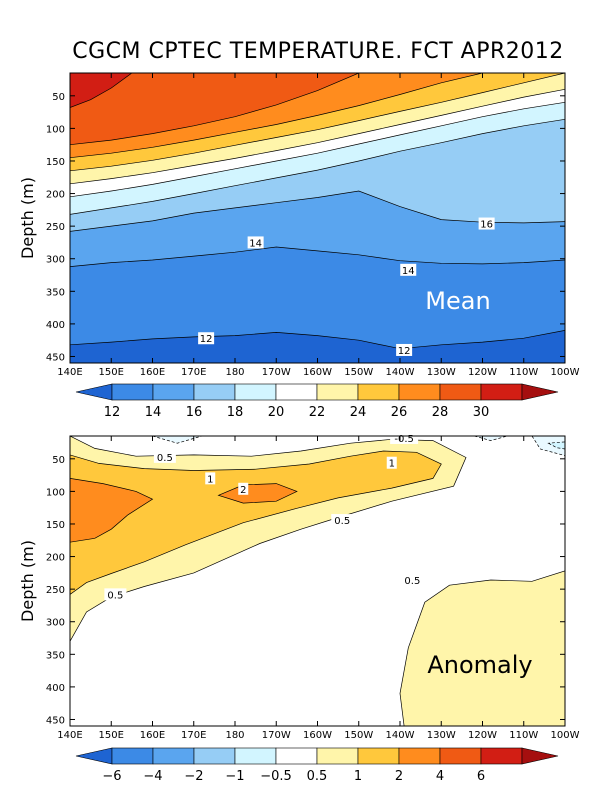  I want to click on mean-x-tick-label-150w: 150W, so click(358, 372).